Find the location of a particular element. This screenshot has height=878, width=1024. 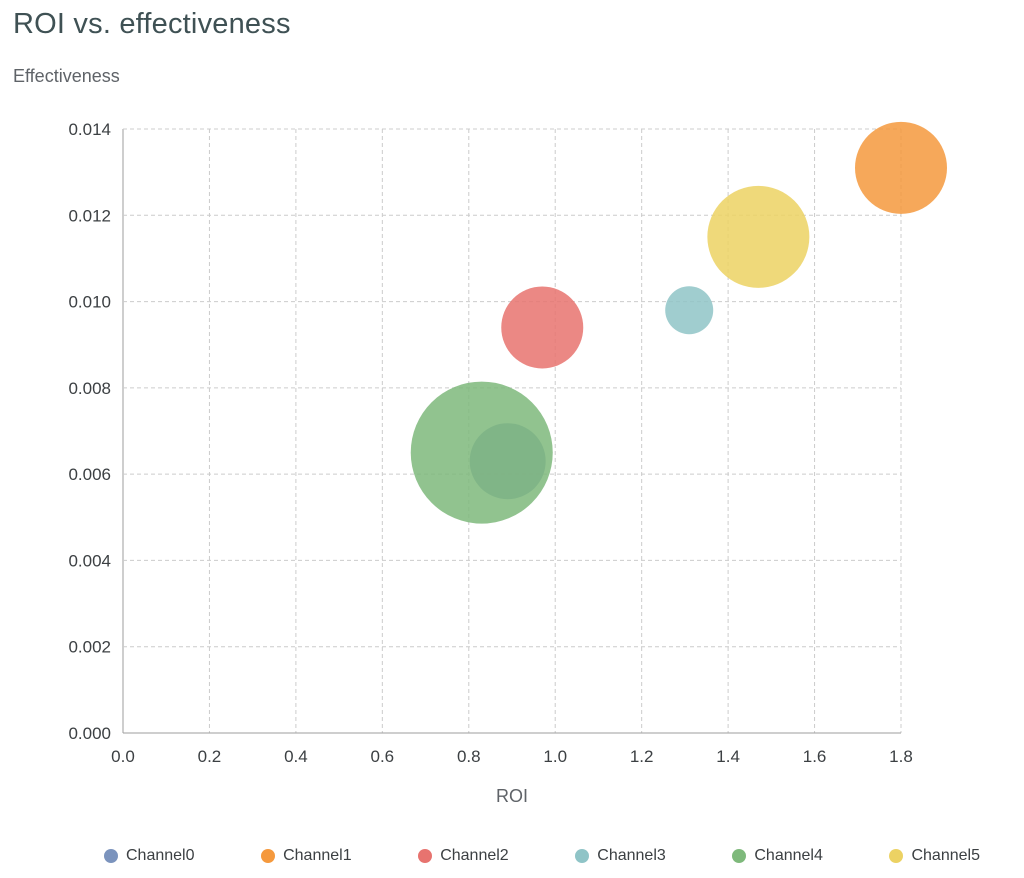

bubble-channel1 is located at coordinates (901, 167).